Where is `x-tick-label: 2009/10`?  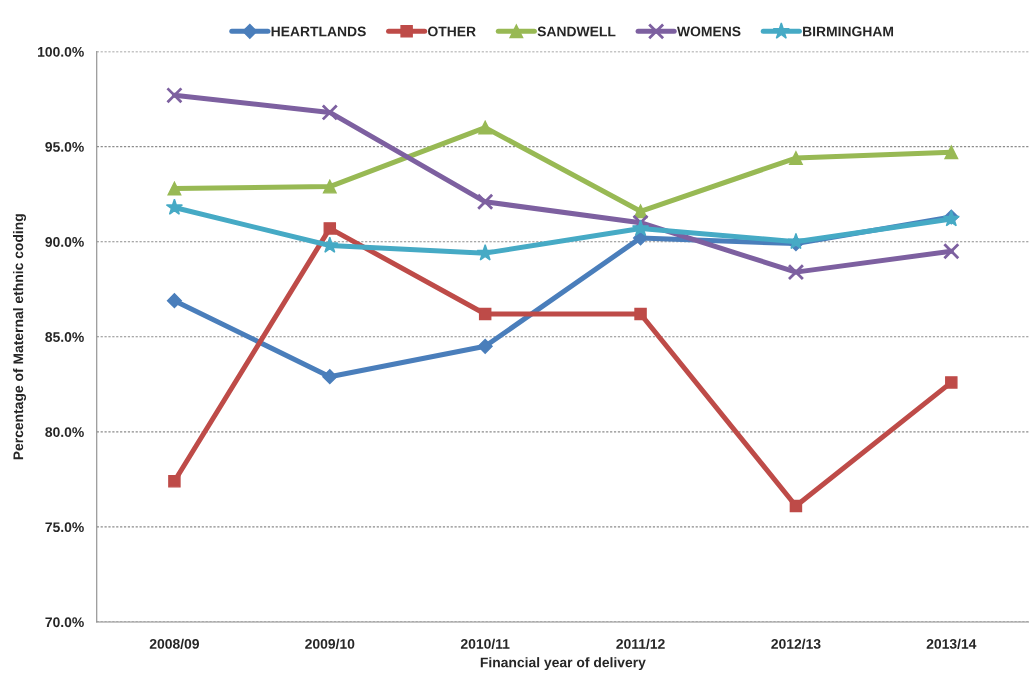
x-tick-label: 2009/10 is located at coordinates (330, 643).